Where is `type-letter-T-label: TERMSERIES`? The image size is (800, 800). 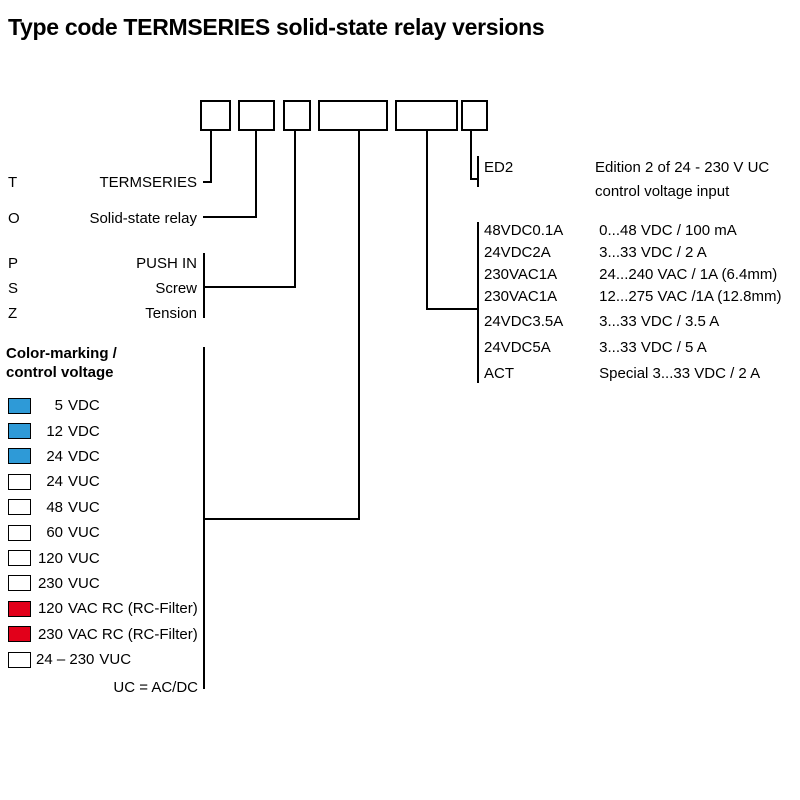 type-letter-T-label: TERMSERIES is located at coordinates (148, 182).